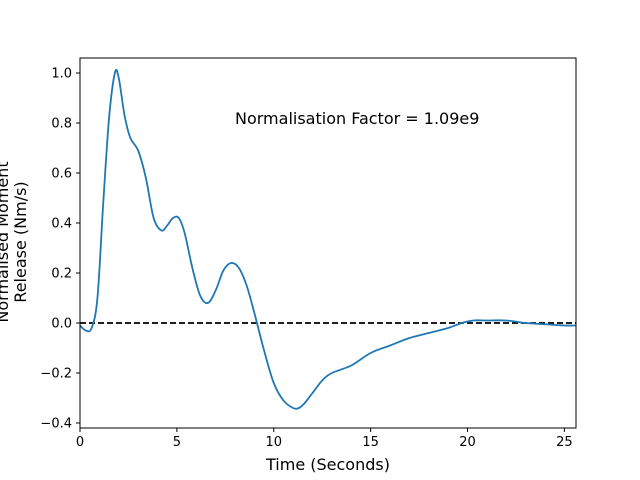 The image size is (640, 480). I want to click on y-tick-label: −0.2, so click(56, 374).